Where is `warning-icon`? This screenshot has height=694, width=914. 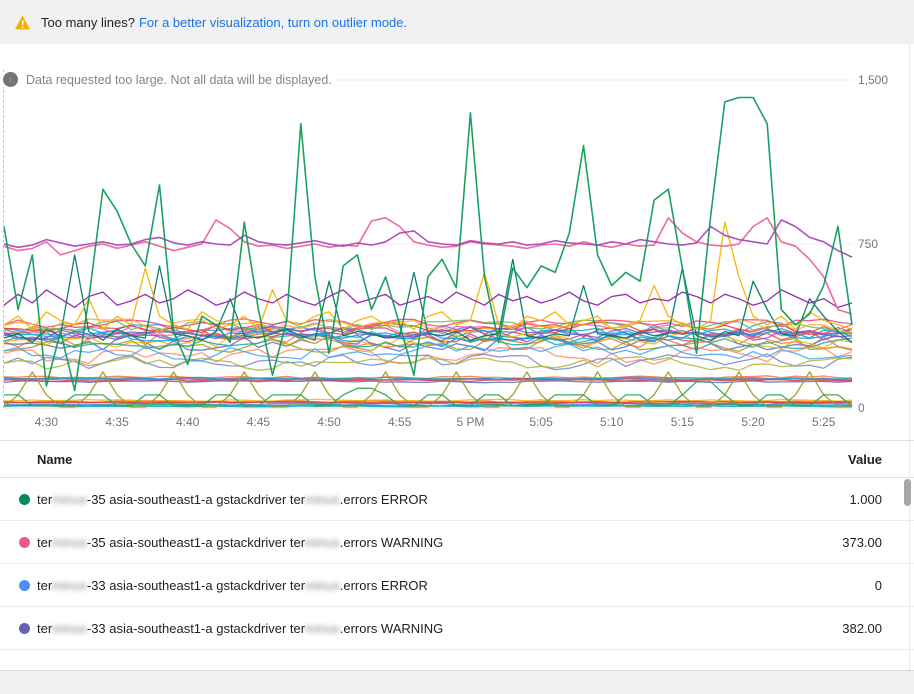
warning-icon is located at coordinates (22, 22).